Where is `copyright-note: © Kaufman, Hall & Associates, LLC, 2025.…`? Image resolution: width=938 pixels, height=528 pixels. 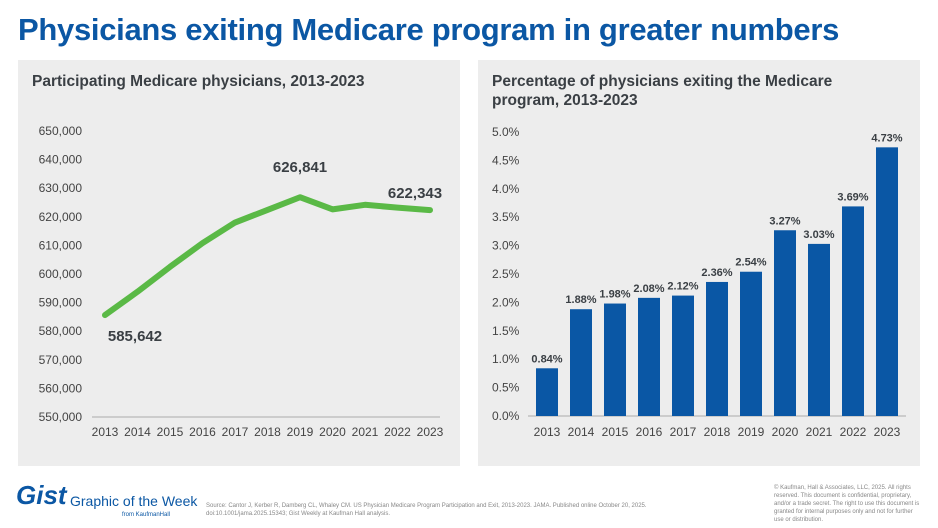 copyright-note: © Kaufman, Hall & Associates, LLC, 2025.… is located at coordinates (847, 504).